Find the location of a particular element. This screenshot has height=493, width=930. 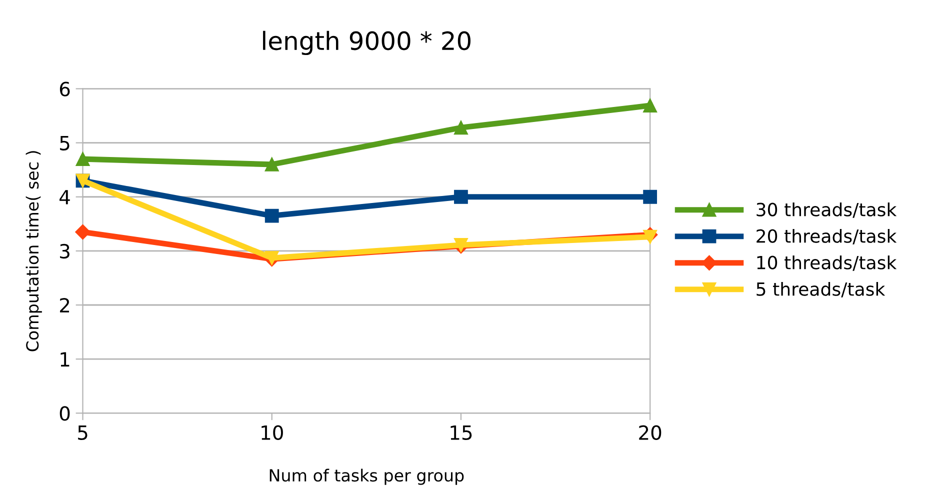

y-tick-label: 4 is located at coordinates (65, 197).